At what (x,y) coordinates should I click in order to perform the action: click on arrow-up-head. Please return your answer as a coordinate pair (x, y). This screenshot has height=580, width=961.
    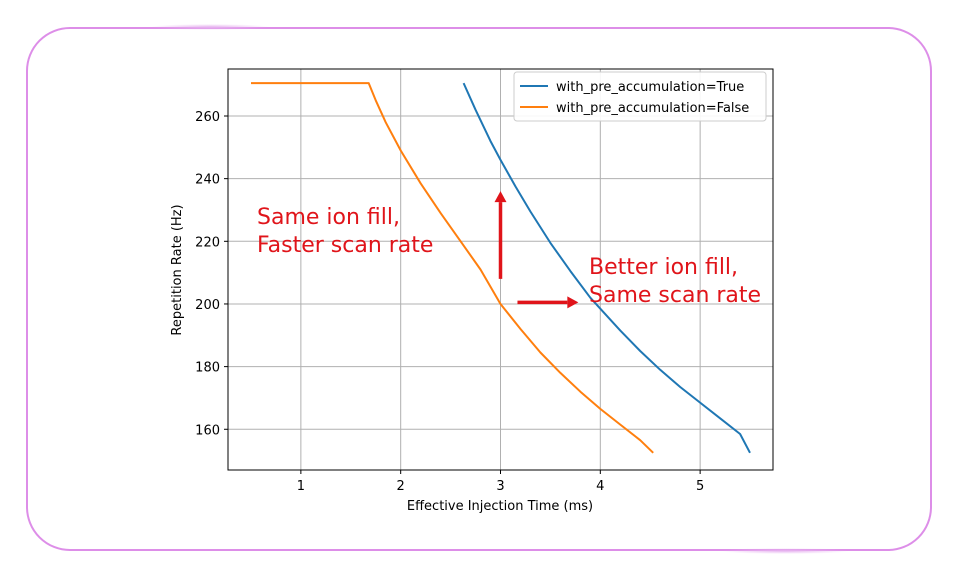
    Looking at the image, I should click on (500, 197).